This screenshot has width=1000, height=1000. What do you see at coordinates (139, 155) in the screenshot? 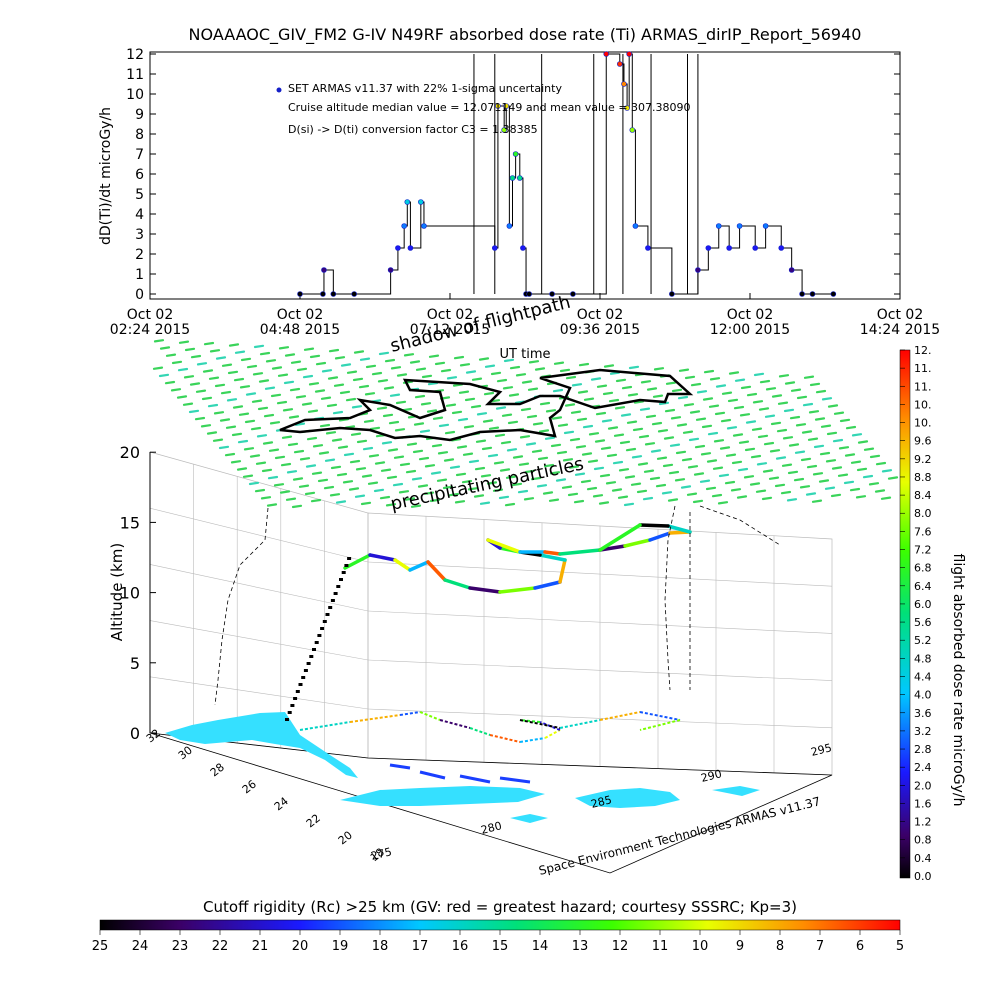
I see `ts-y-tick-label: 7` at bounding box center [139, 155].